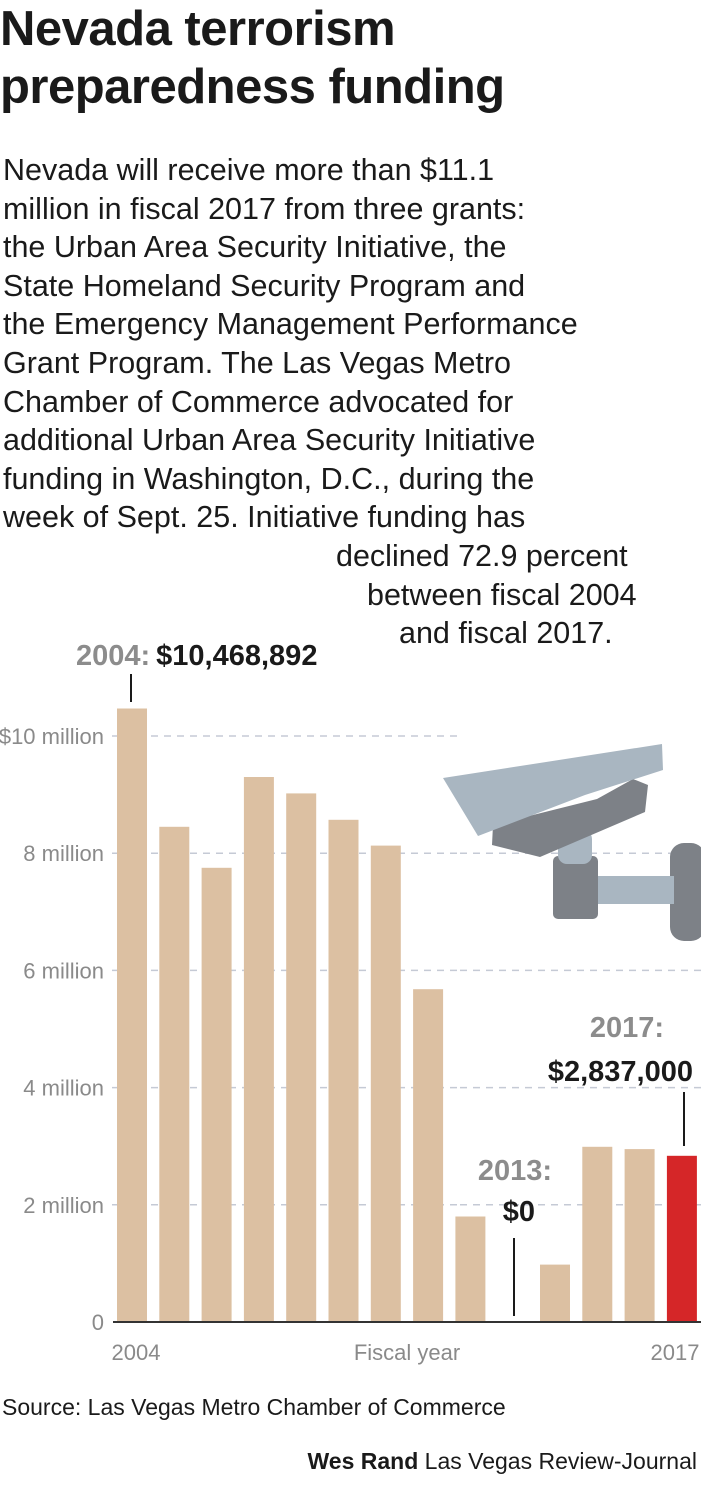 This screenshot has height=1487, width=701. Describe the element at coordinates (350, 58) in the screenshot. I see `chart-title: Nevada terrorism preparedness funding` at that location.